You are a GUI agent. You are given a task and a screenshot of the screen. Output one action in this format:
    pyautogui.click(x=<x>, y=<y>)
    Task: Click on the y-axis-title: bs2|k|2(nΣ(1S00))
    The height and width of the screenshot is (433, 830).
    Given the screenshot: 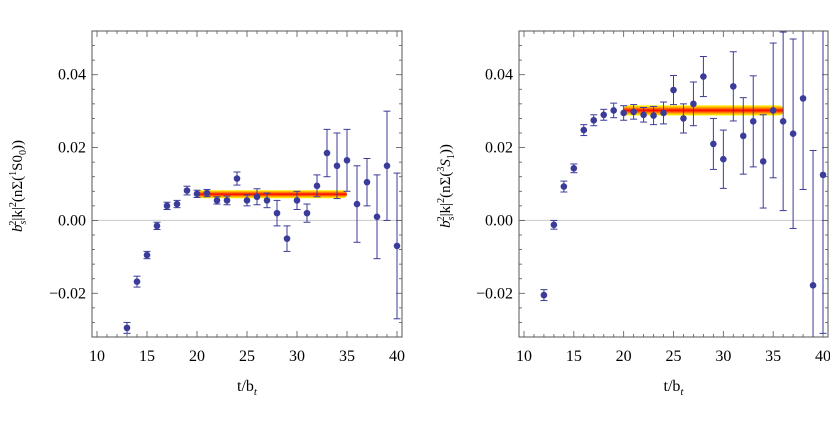 What is the action you would take?
    pyautogui.click(x=18, y=186)
    